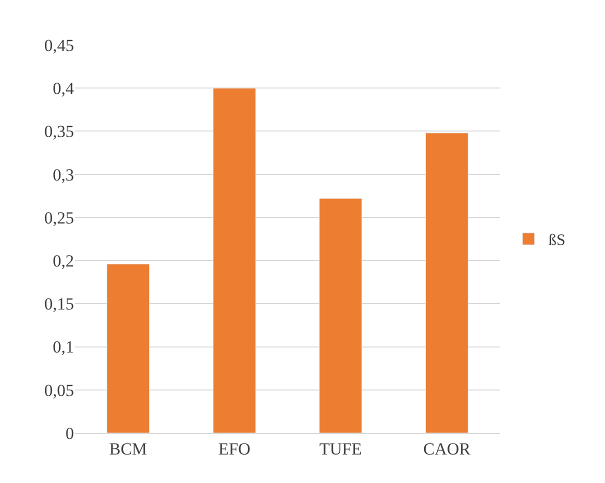 The image size is (605, 483). I want to click on y-tick-label: 0, so click(70, 433).